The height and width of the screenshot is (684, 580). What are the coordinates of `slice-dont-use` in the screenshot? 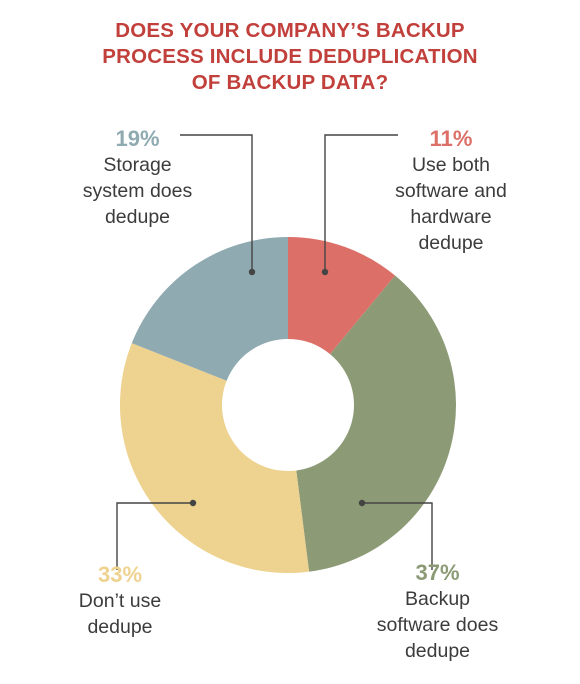 It's located at (214, 458).